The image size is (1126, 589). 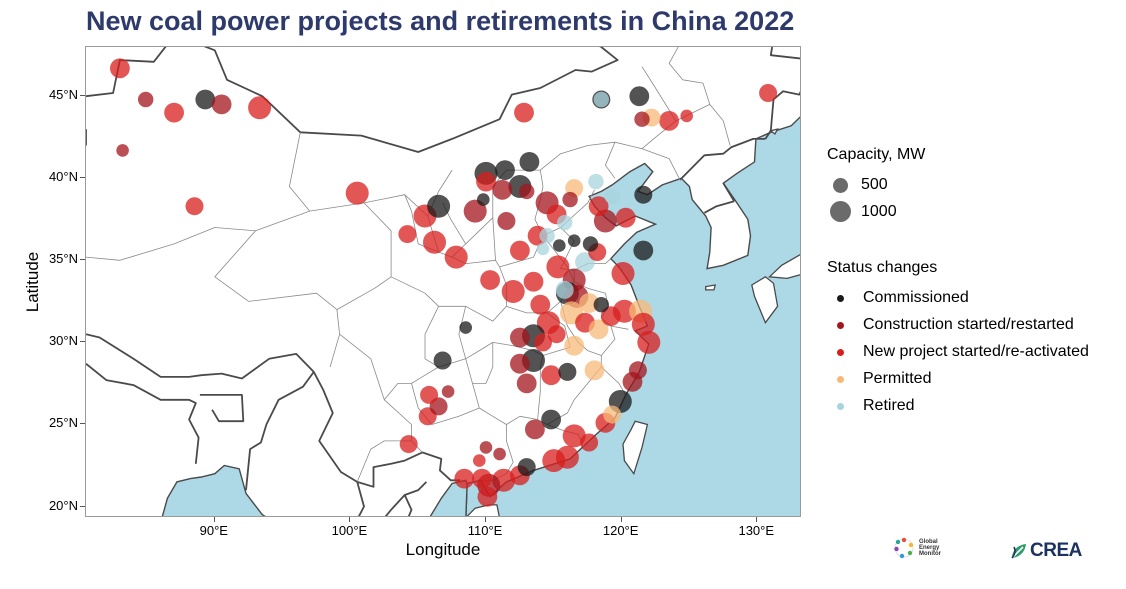 What do you see at coordinates (840, 211) in the screenshot?
I see `capacity-1000-swatch` at bounding box center [840, 211].